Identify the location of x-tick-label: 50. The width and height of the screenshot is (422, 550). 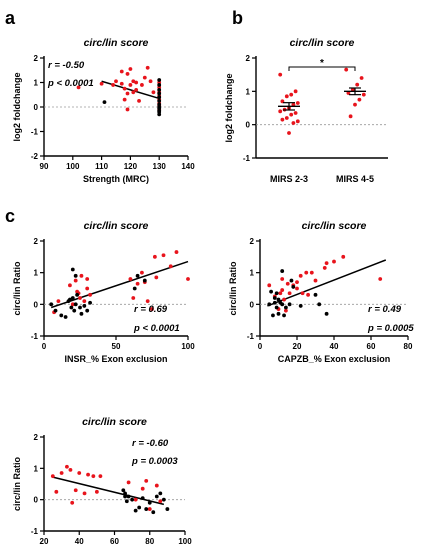
(116, 346).